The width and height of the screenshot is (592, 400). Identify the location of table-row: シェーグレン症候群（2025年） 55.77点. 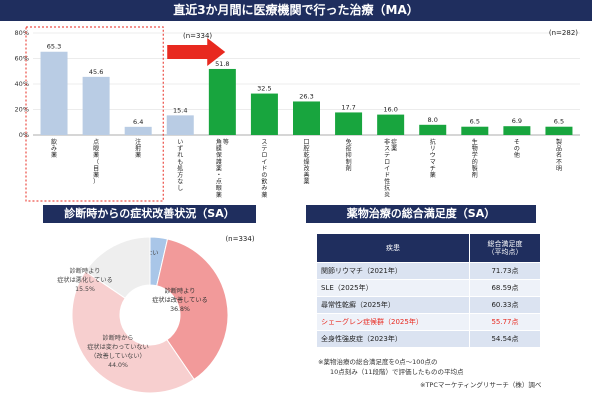
(428, 322).